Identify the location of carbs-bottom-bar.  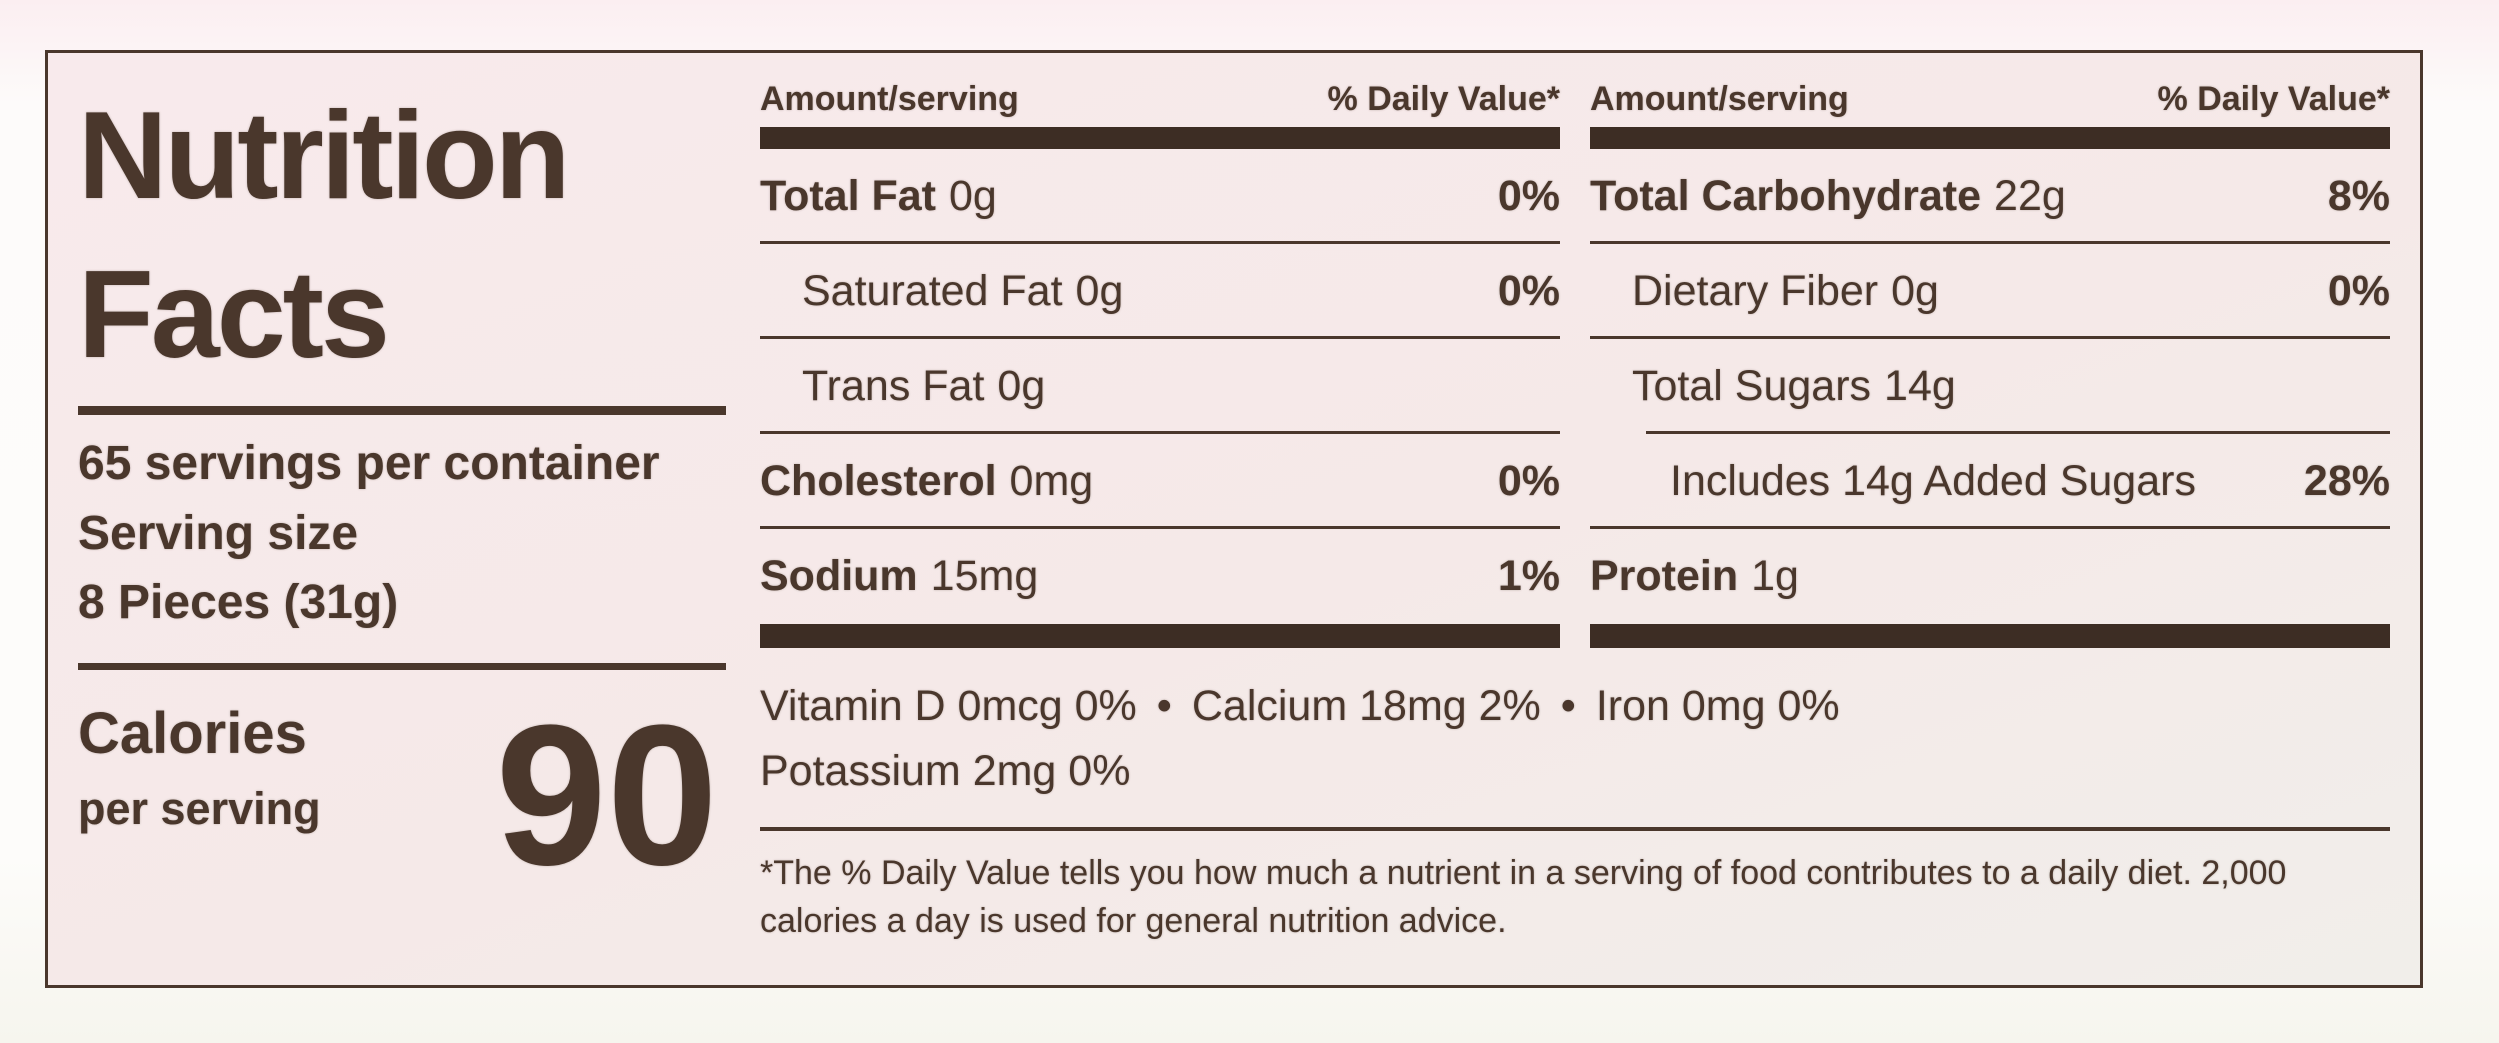
(1990, 636).